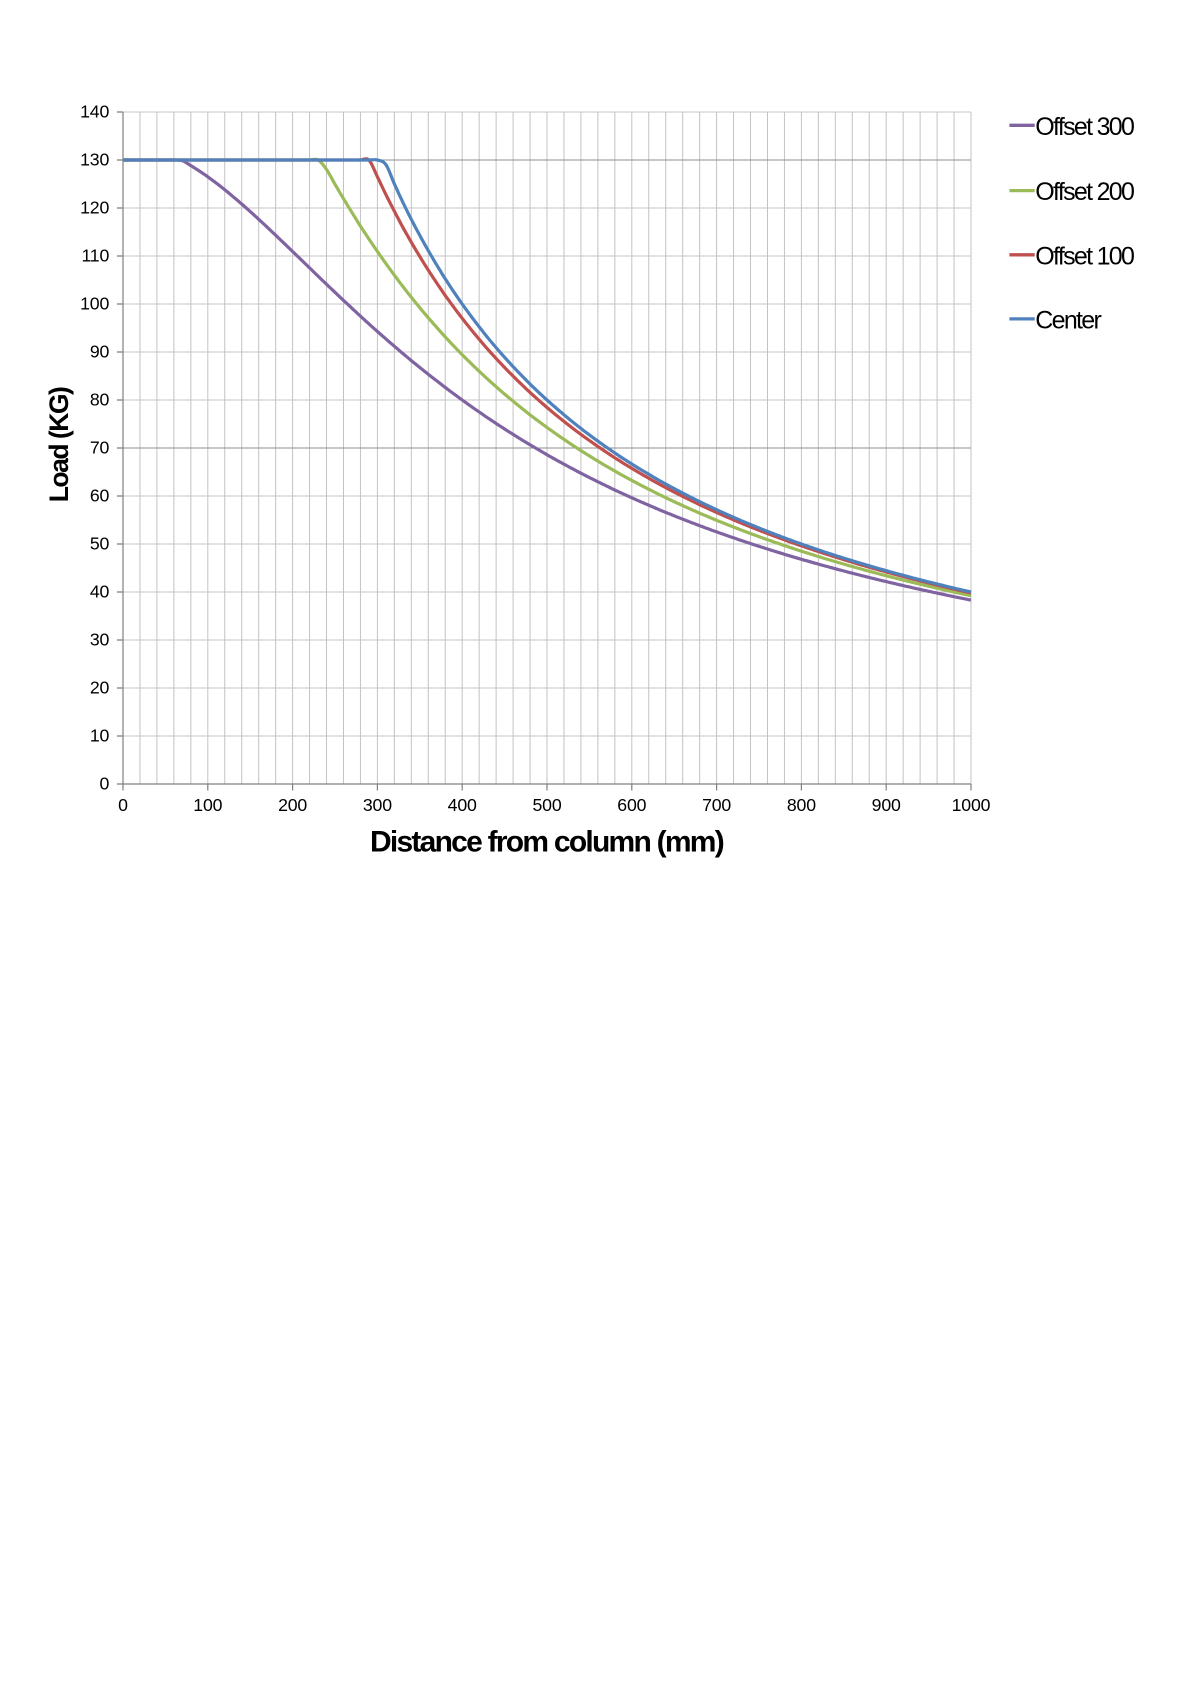 The height and width of the screenshot is (1684, 1191). I want to click on svg-text: Offset 200, so click(1084, 192).